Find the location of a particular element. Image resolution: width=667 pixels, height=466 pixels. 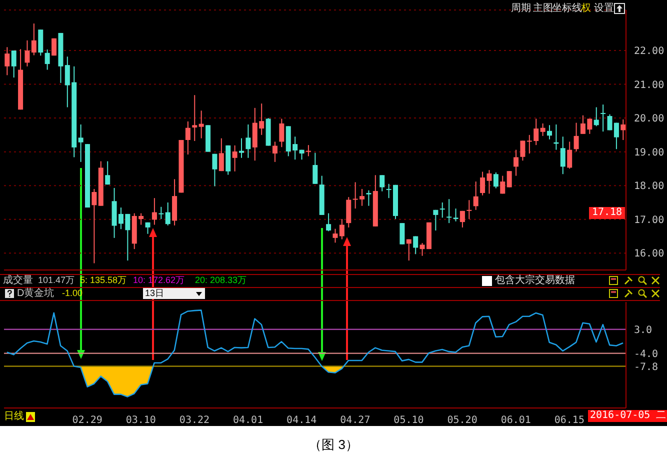

annotation: 周期 is located at coordinates (521, 9).